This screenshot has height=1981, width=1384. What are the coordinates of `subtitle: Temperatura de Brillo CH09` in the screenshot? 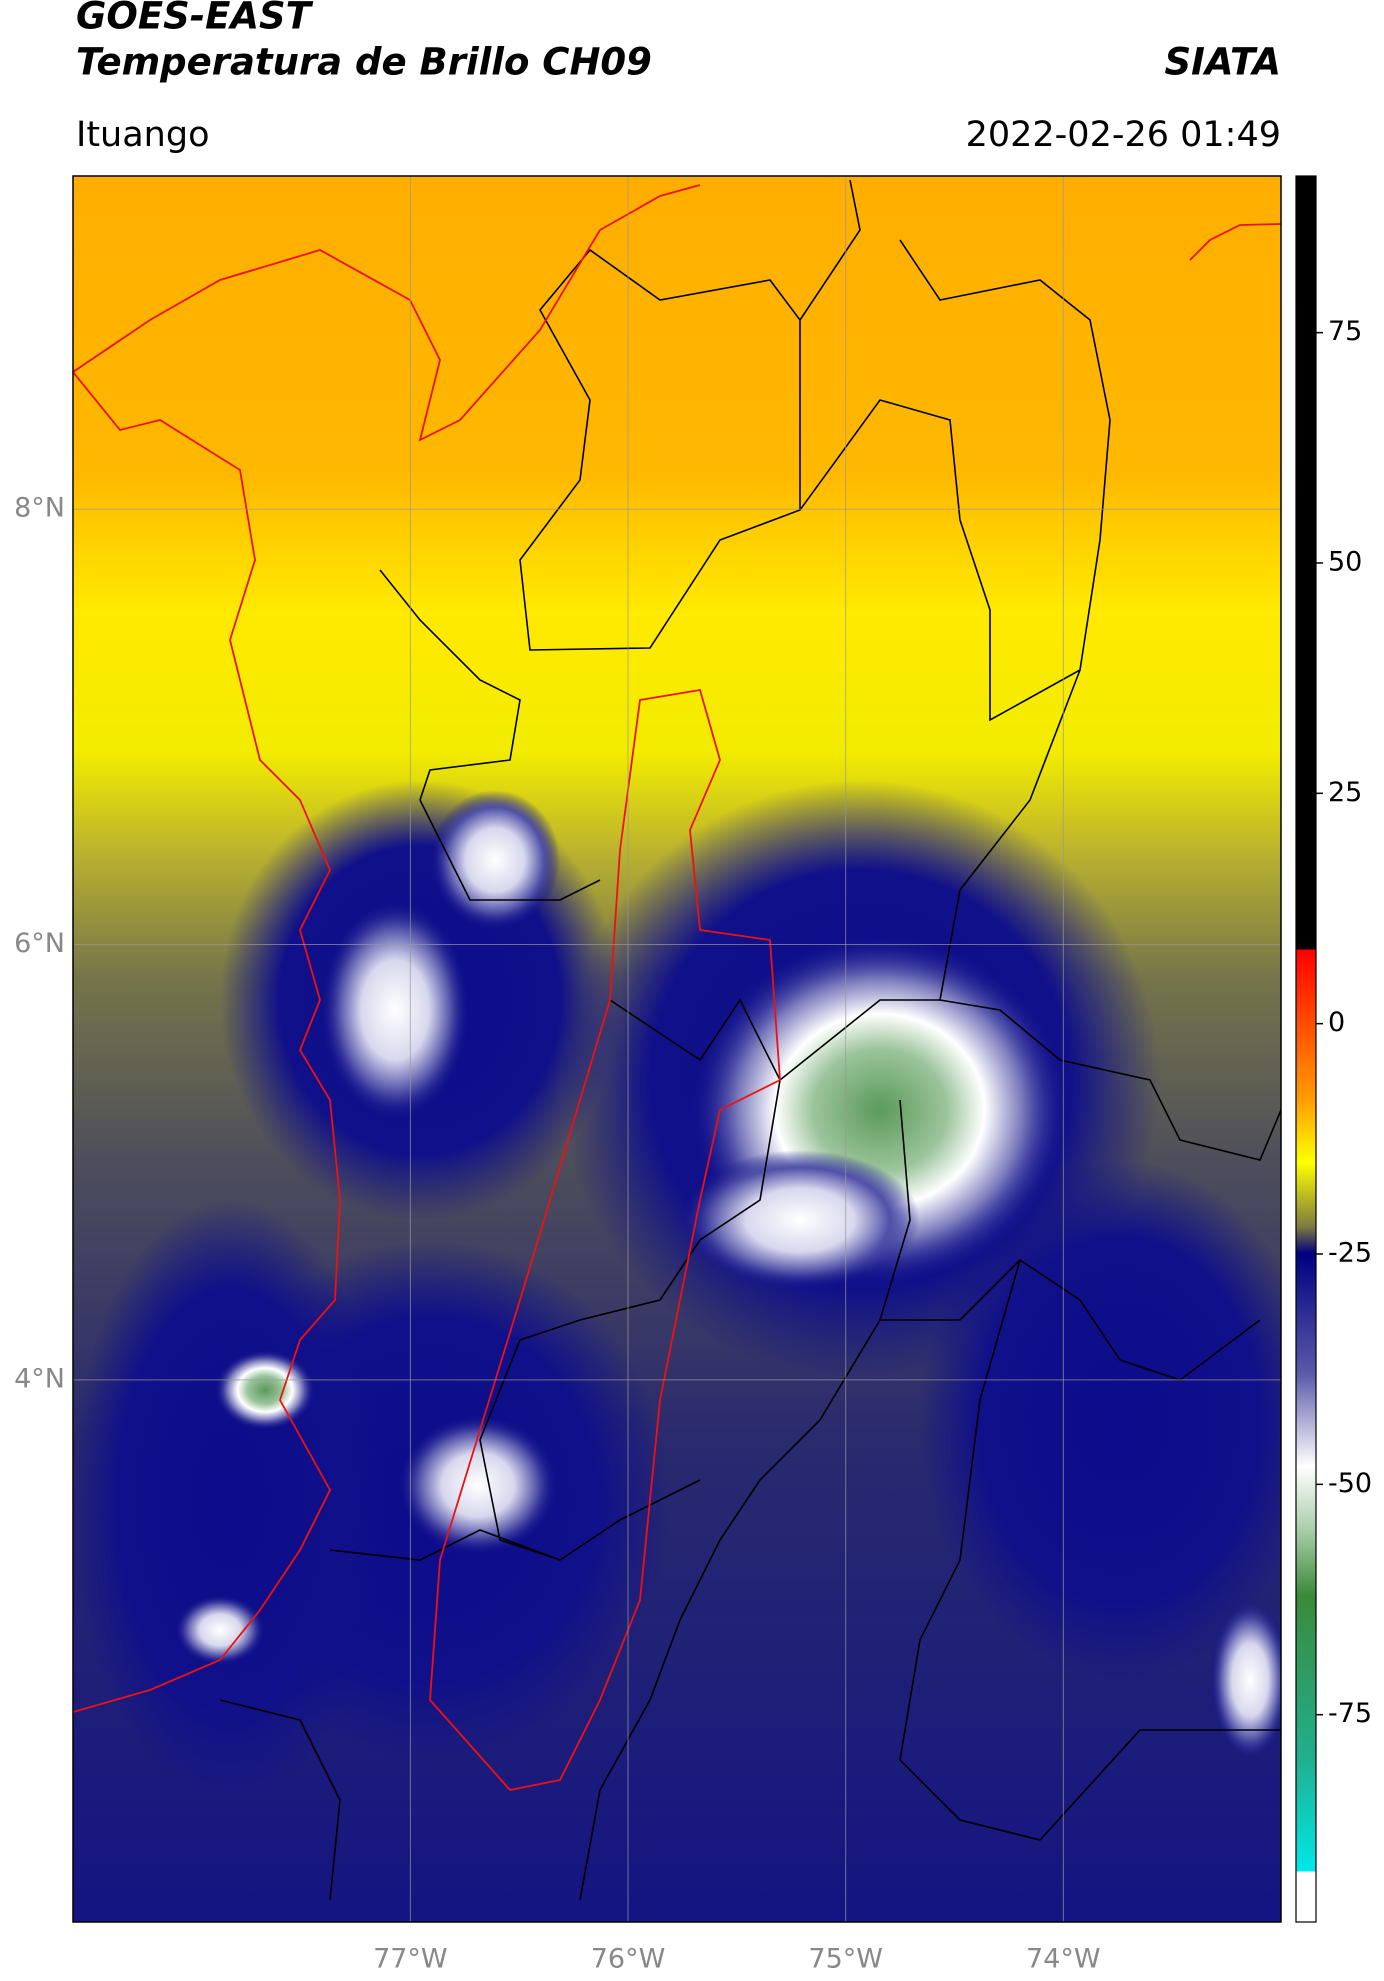 It's located at (364, 62).